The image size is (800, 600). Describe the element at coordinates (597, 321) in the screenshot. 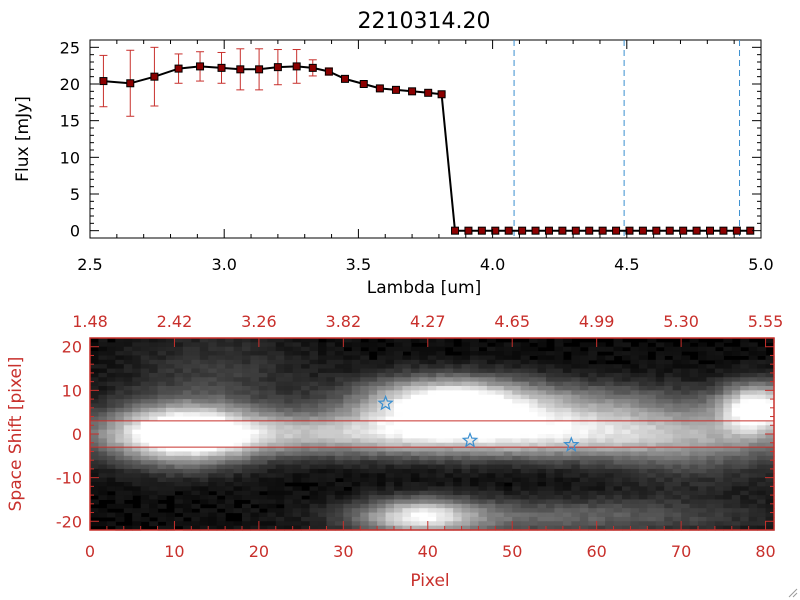

I see `wavelength-tick-label: 4.99` at that location.